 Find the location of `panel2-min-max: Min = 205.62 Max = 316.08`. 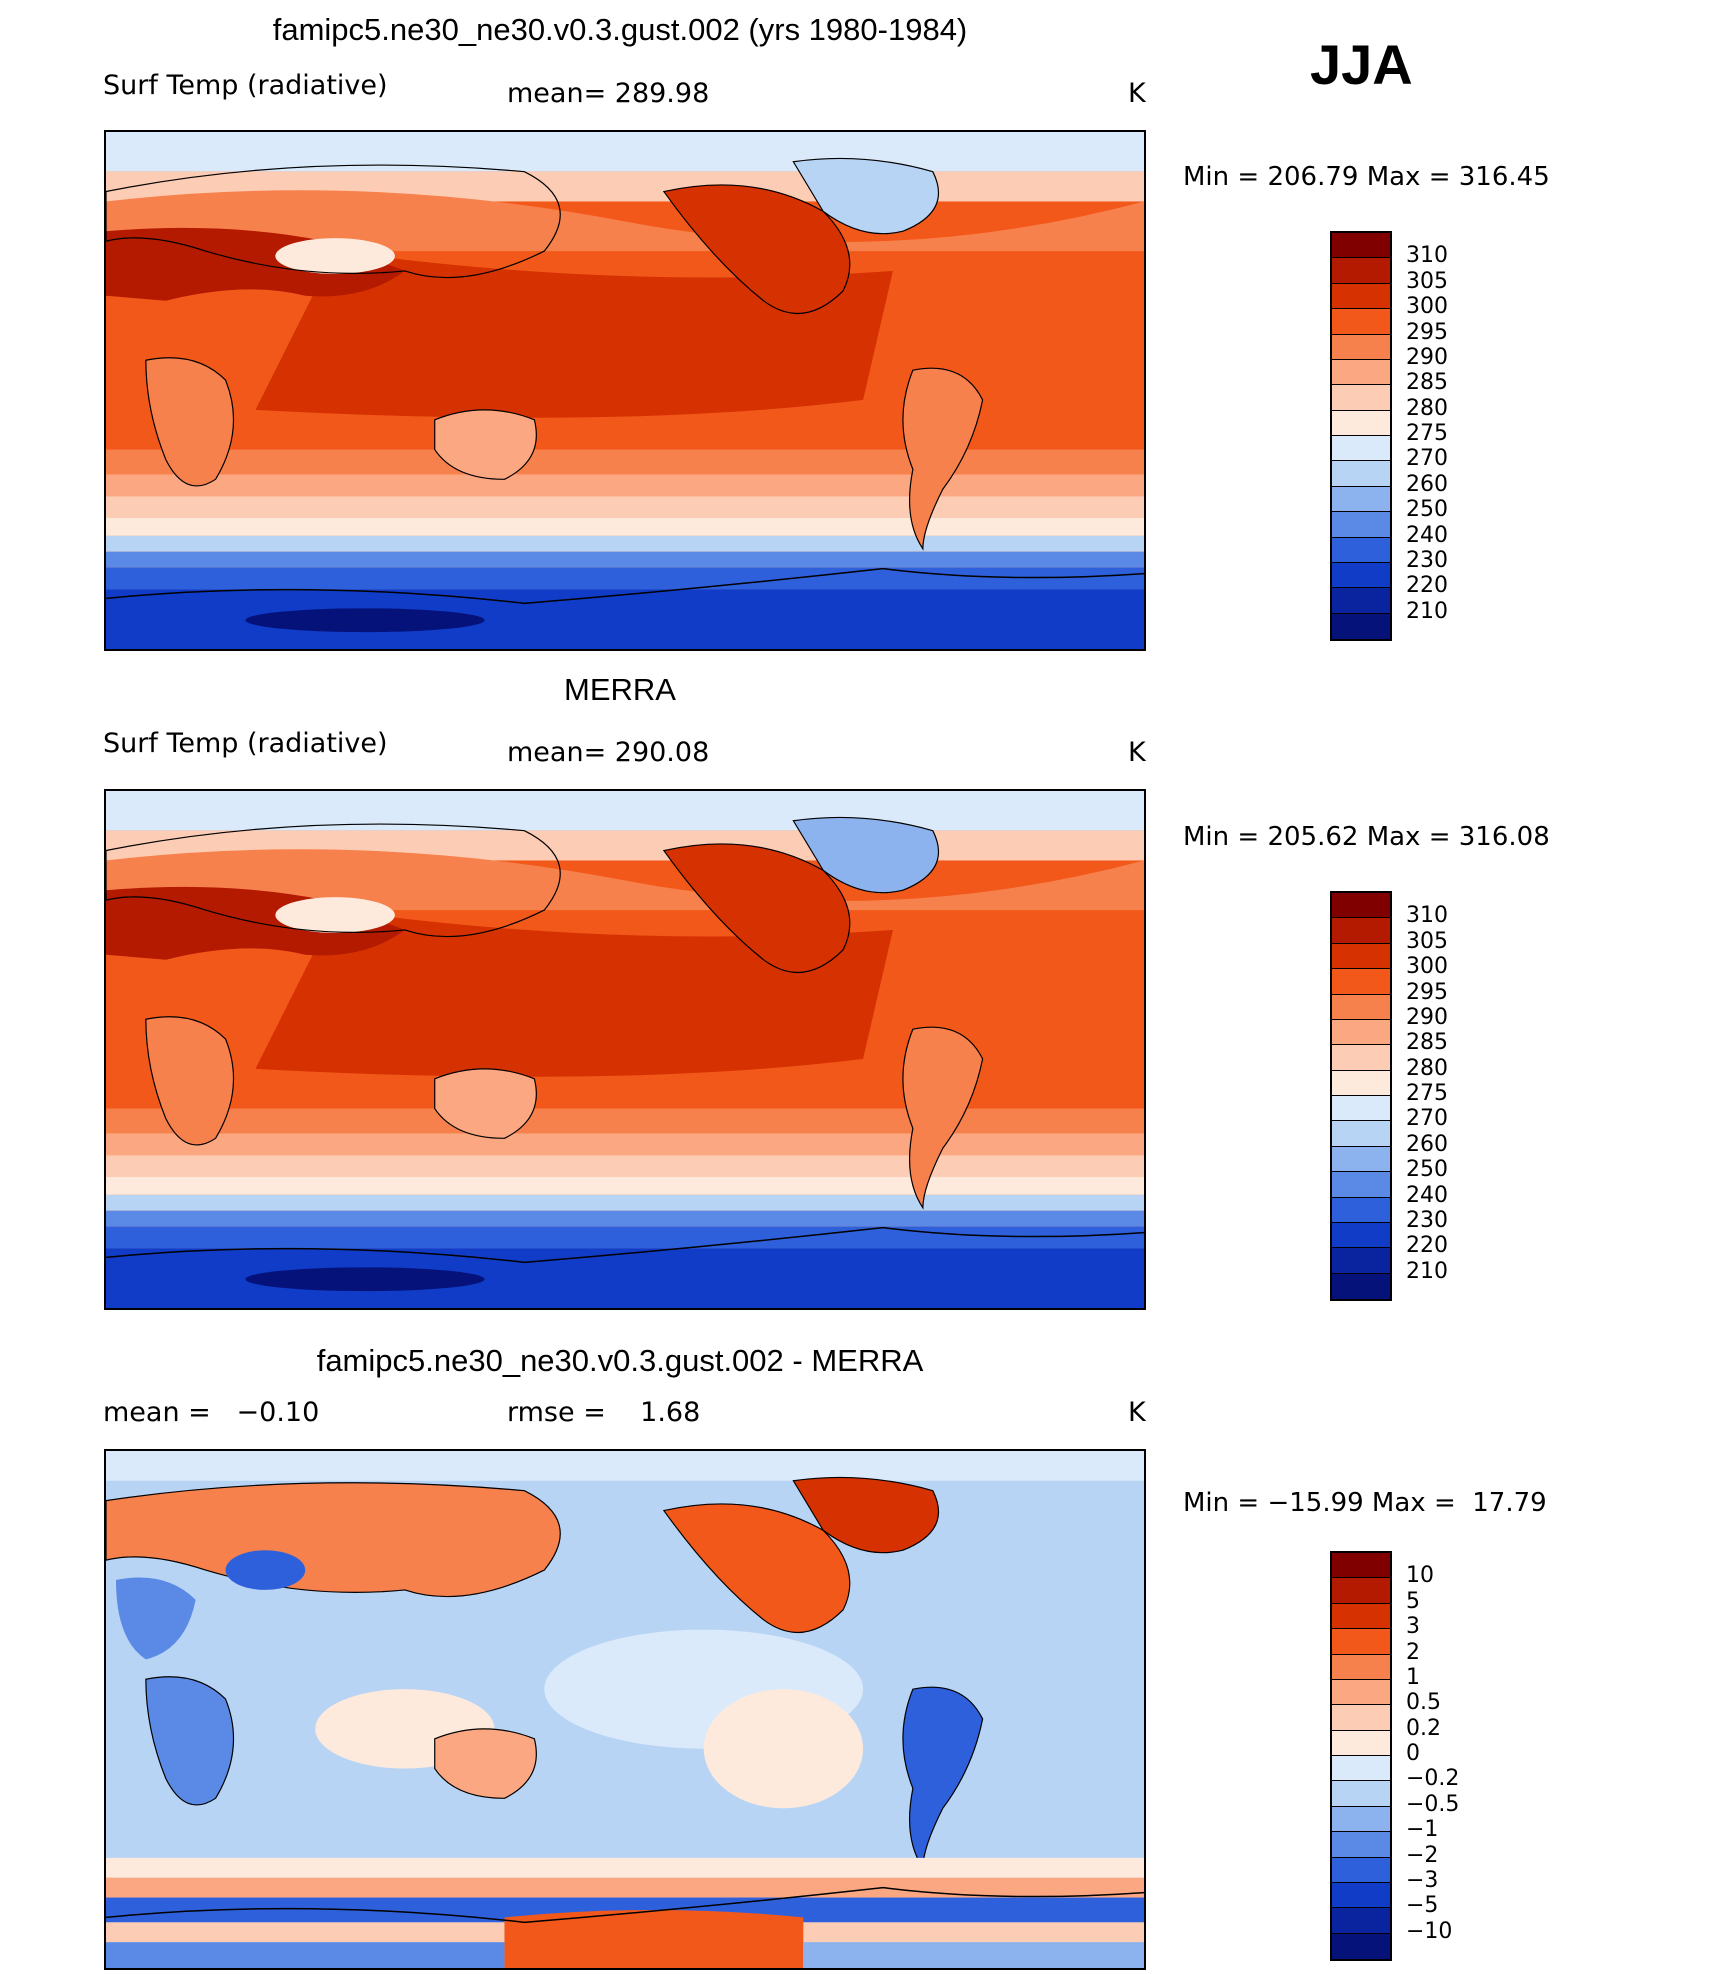

panel2-min-max: Min = 205.62 Max = 316.08 is located at coordinates (1366, 837).